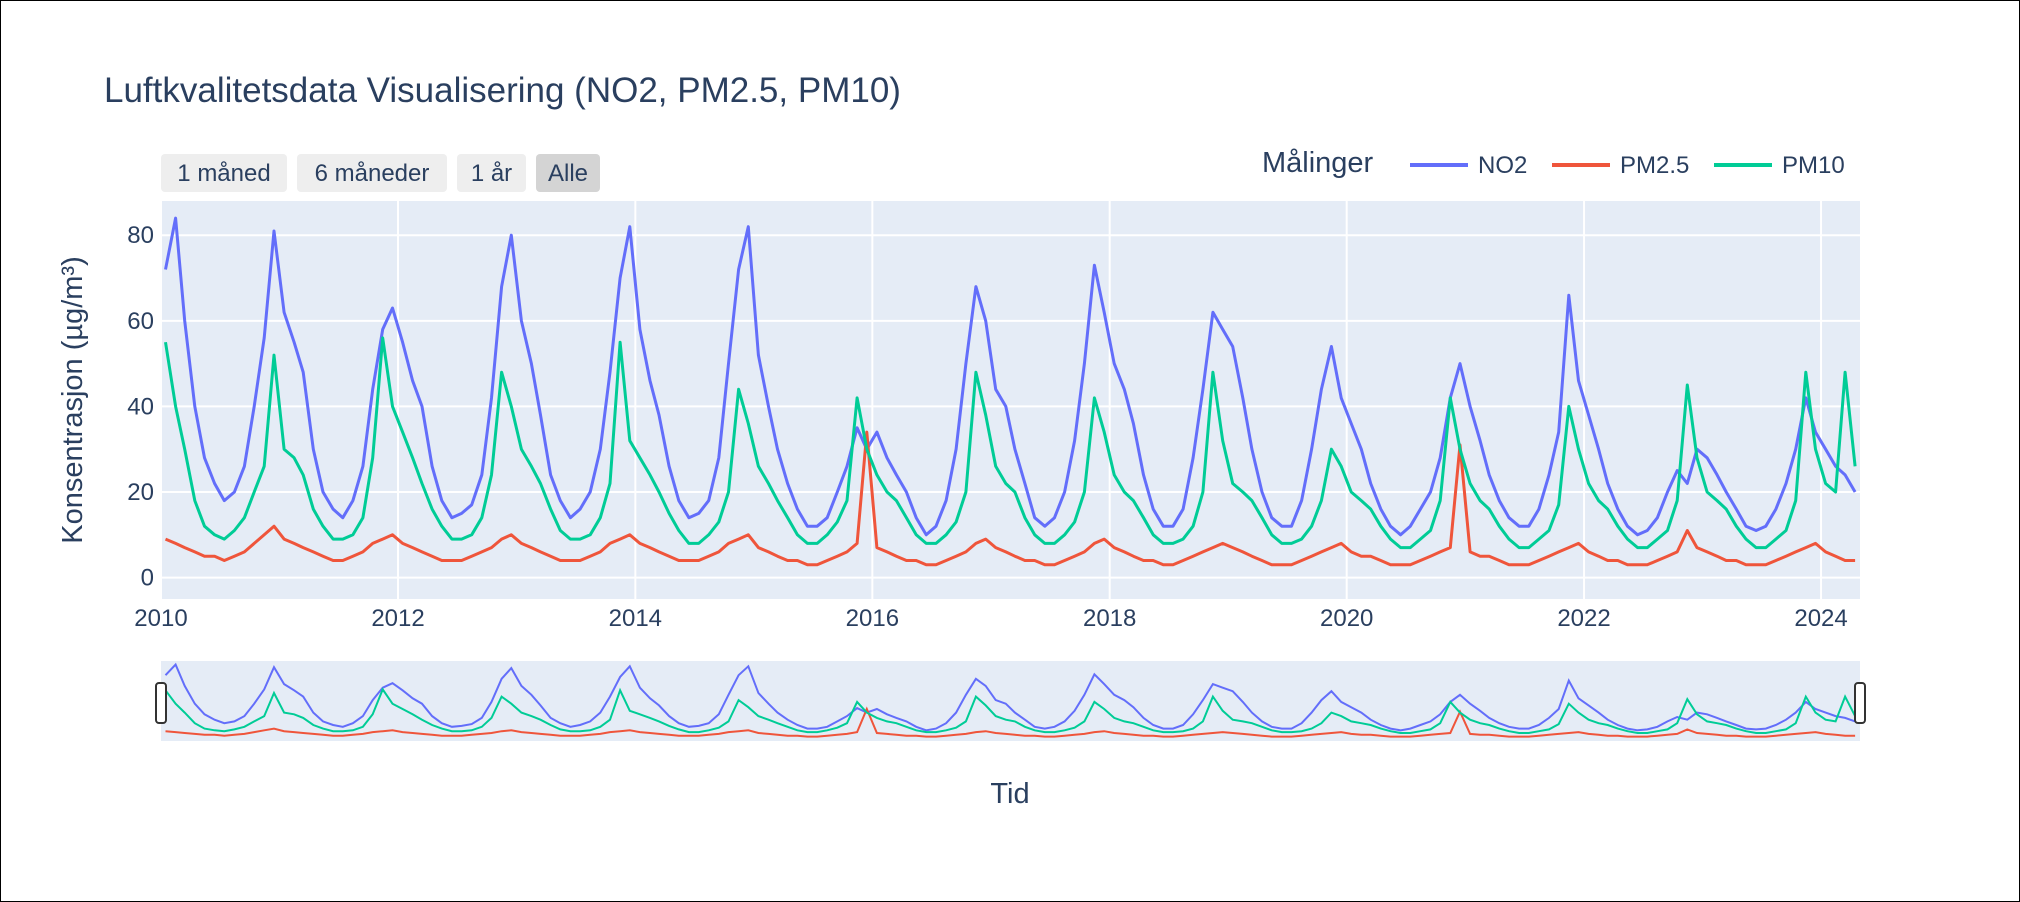  Describe the element at coordinates (1860, 703) in the screenshot. I see `range-slider-right-handle` at that location.